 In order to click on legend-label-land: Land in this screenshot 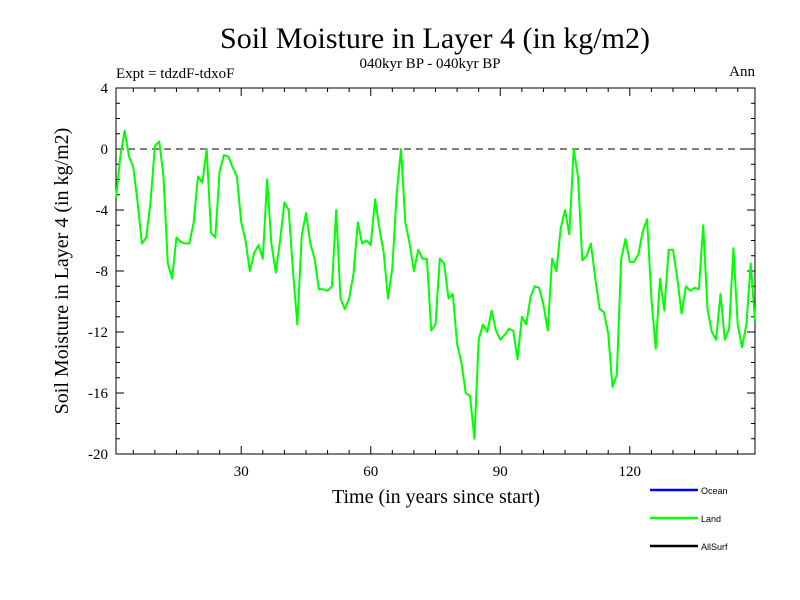, I will do `click(711, 519)`.